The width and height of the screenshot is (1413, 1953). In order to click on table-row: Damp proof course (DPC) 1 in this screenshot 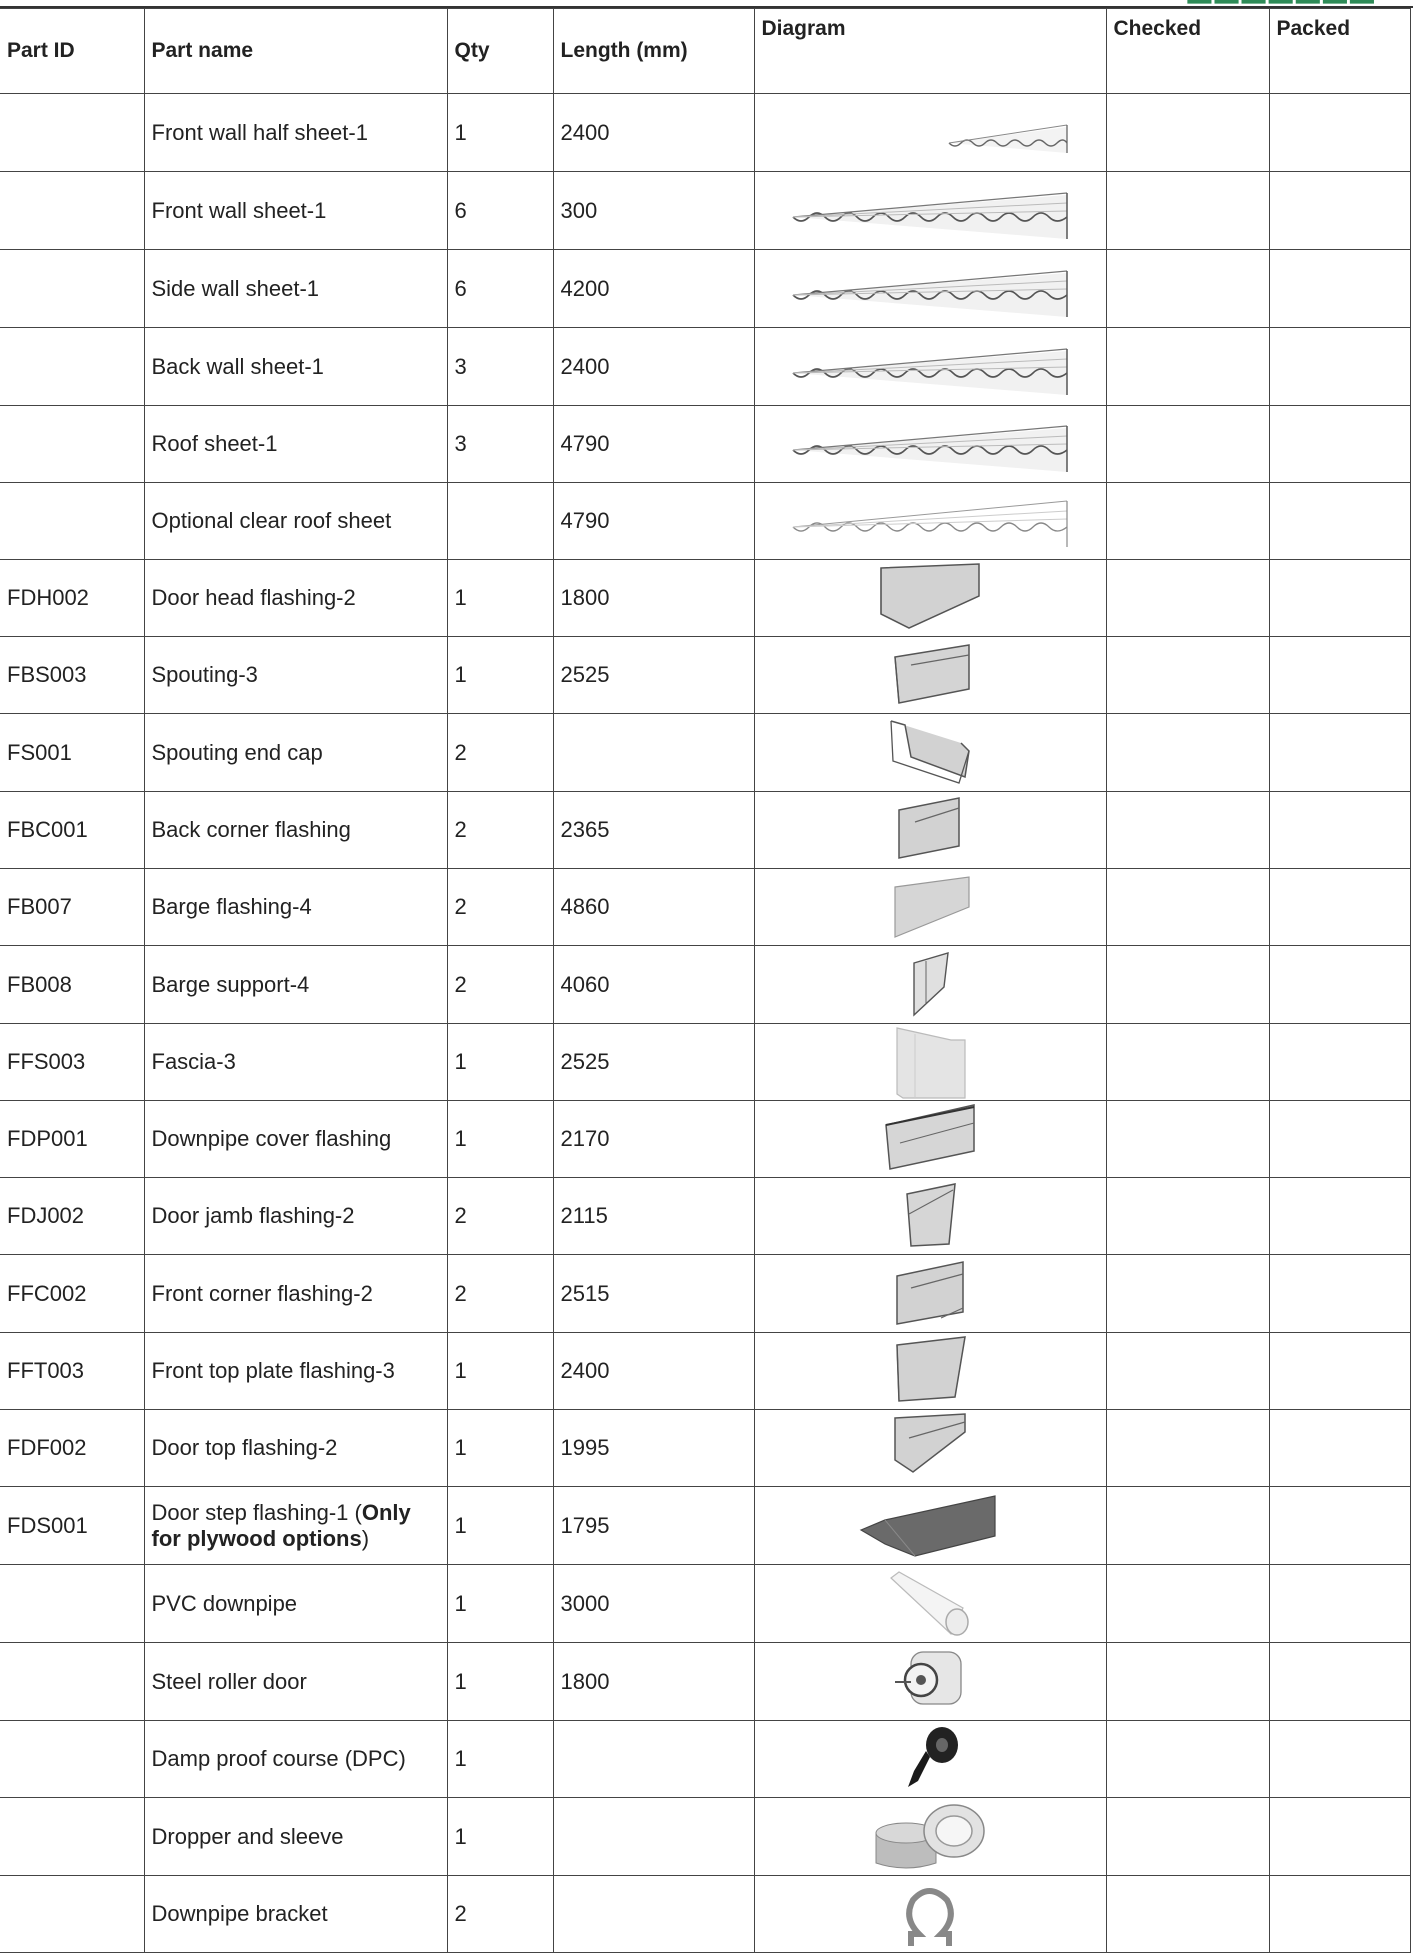, I will do `click(705, 1759)`.